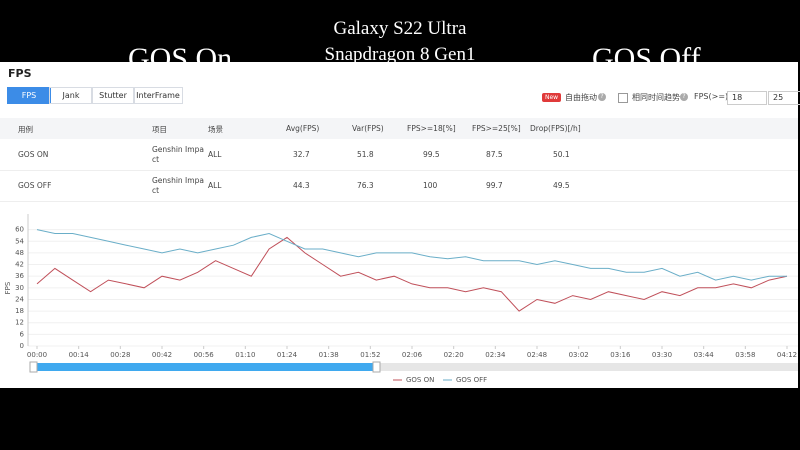  Describe the element at coordinates (662, 355) in the screenshot. I see `x-tick-label: 03:30` at that location.